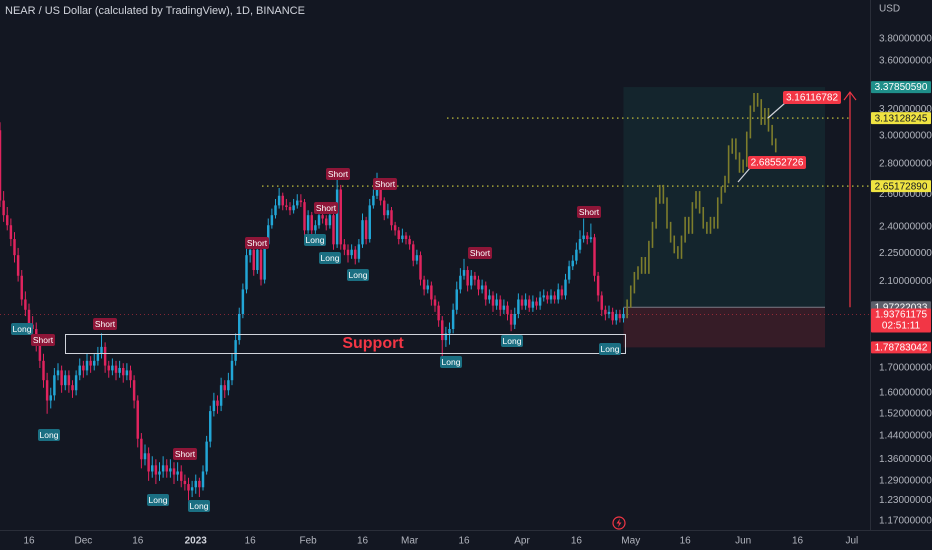 Image resolution: width=932 pixels, height=550 pixels. I want to click on target-zone, so click(724, 197).